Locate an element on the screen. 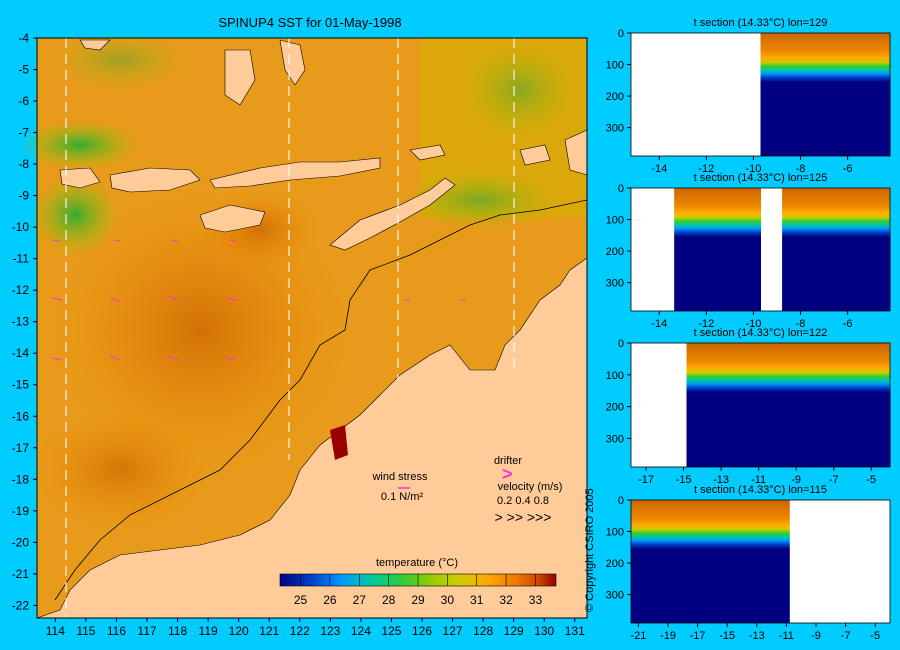 The width and height of the screenshot is (900, 650). map-x-tick-label: 120 is located at coordinates (239, 631).